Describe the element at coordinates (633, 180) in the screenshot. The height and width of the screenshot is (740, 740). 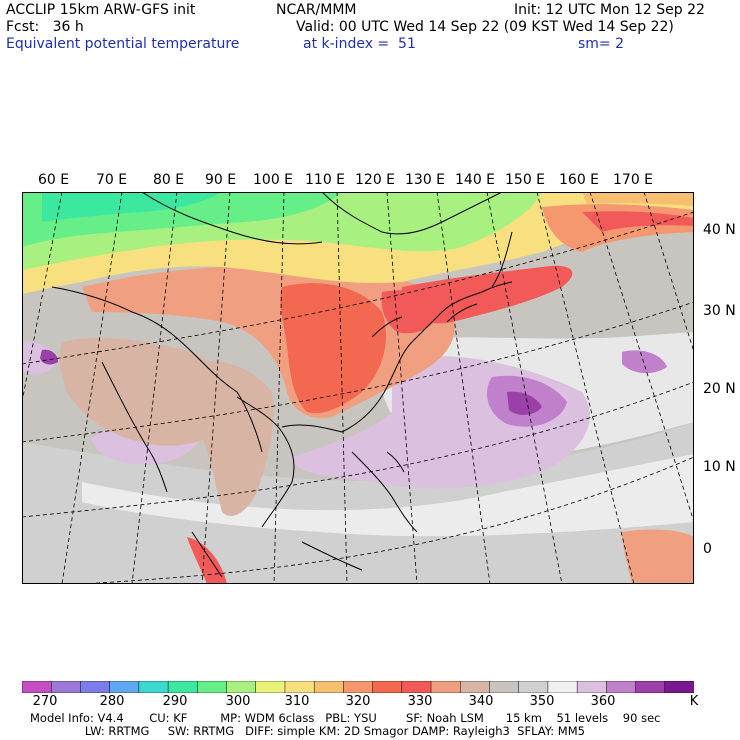
I see `lon-label: 170 E` at that location.